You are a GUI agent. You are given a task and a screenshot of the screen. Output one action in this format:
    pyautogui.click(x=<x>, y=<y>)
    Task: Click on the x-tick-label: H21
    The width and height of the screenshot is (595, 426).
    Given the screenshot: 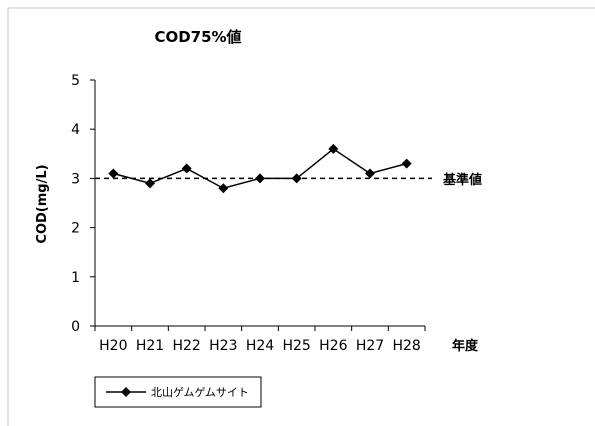 What is the action you would take?
    pyautogui.click(x=150, y=346)
    